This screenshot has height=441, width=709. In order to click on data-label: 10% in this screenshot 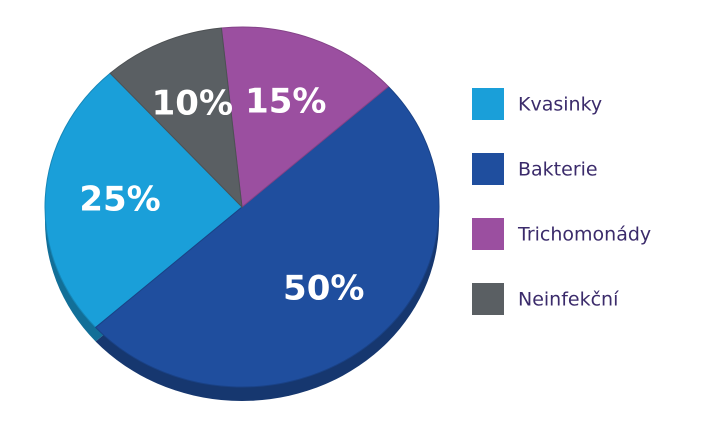, I will do `click(192, 104)`.